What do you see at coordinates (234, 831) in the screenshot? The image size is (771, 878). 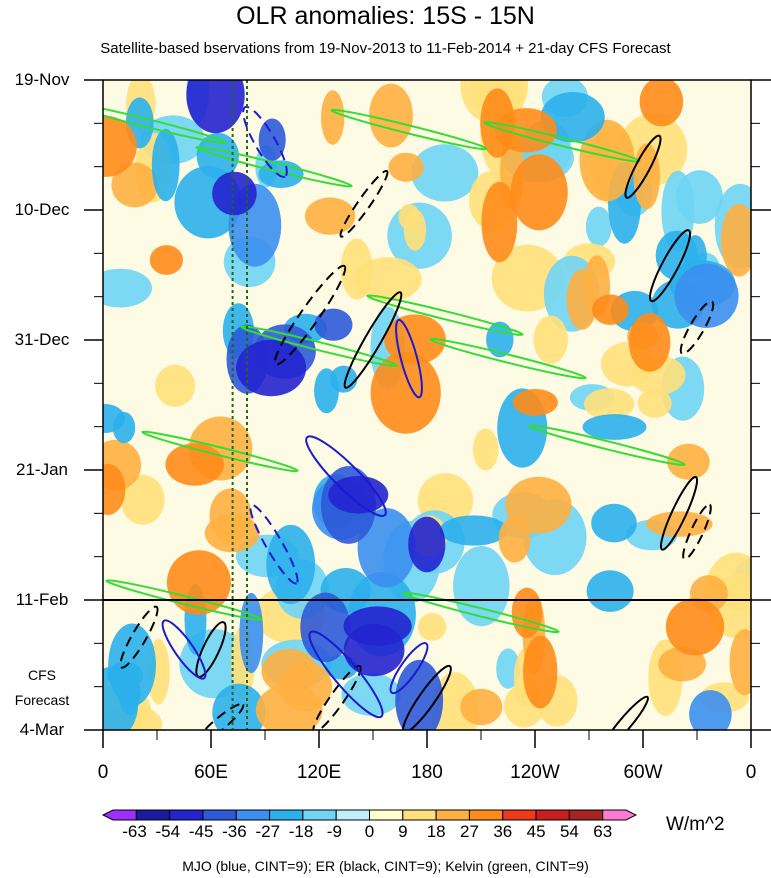 I see `colorbar-level-label: -36` at bounding box center [234, 831].